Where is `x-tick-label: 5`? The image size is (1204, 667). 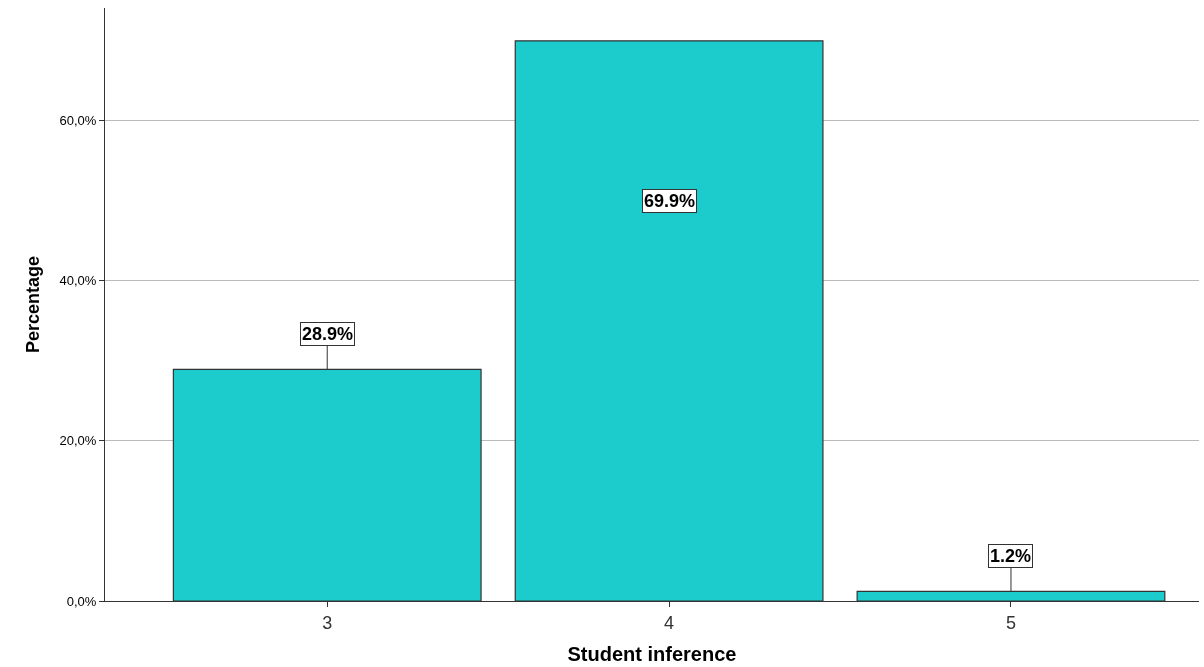
x-tick-label: 5 is located at coordinates (1010, 622).